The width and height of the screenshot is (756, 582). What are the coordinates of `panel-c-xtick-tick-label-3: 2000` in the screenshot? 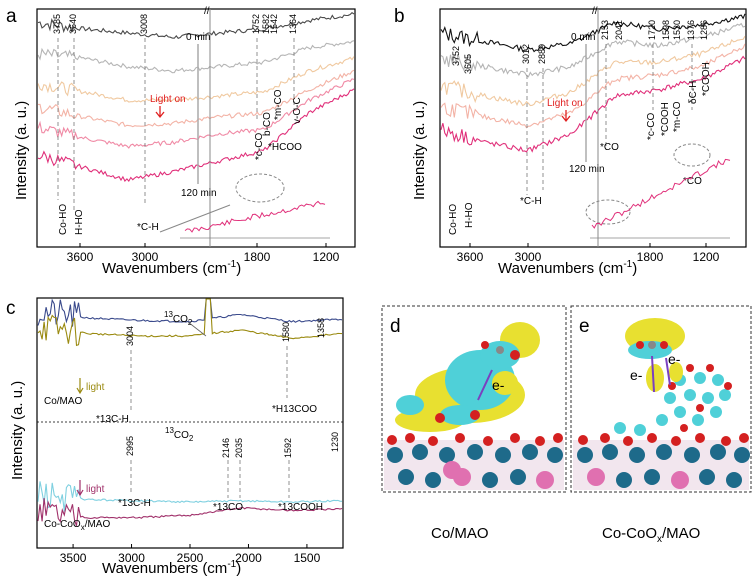 It's located at (248, 558).